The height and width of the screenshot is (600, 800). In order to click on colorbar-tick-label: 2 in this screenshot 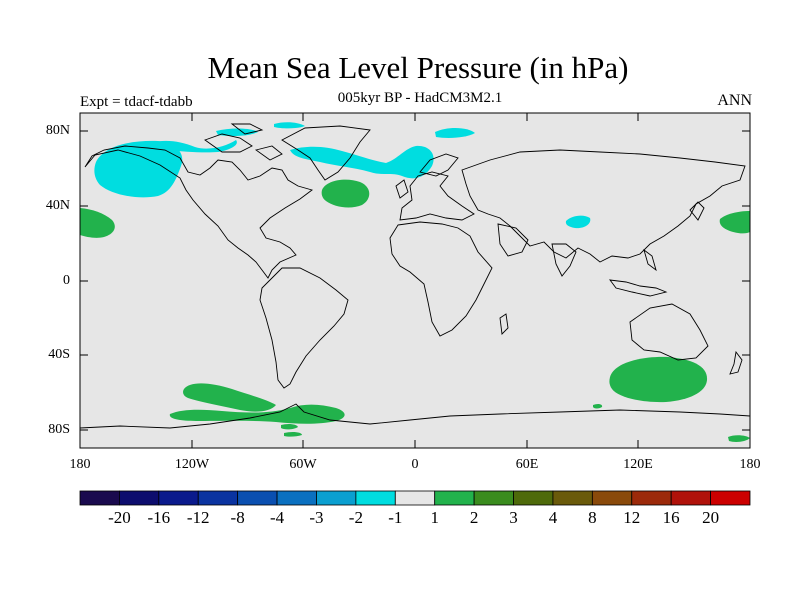, I will do `click(474, 517)`.